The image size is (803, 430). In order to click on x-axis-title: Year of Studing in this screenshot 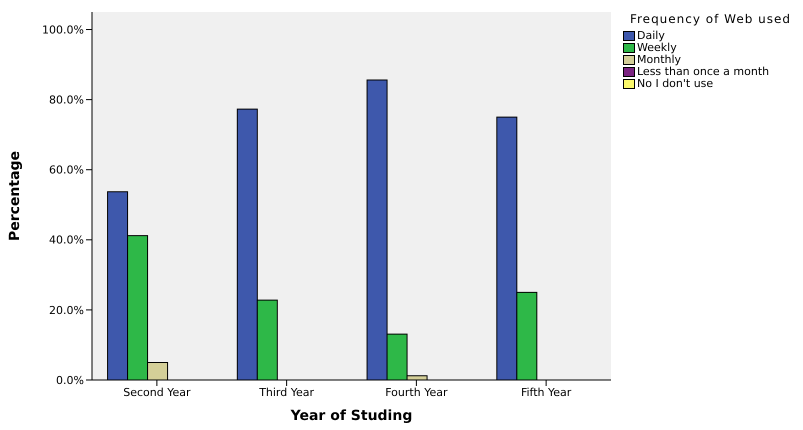, I will do `click(351, 416)`.